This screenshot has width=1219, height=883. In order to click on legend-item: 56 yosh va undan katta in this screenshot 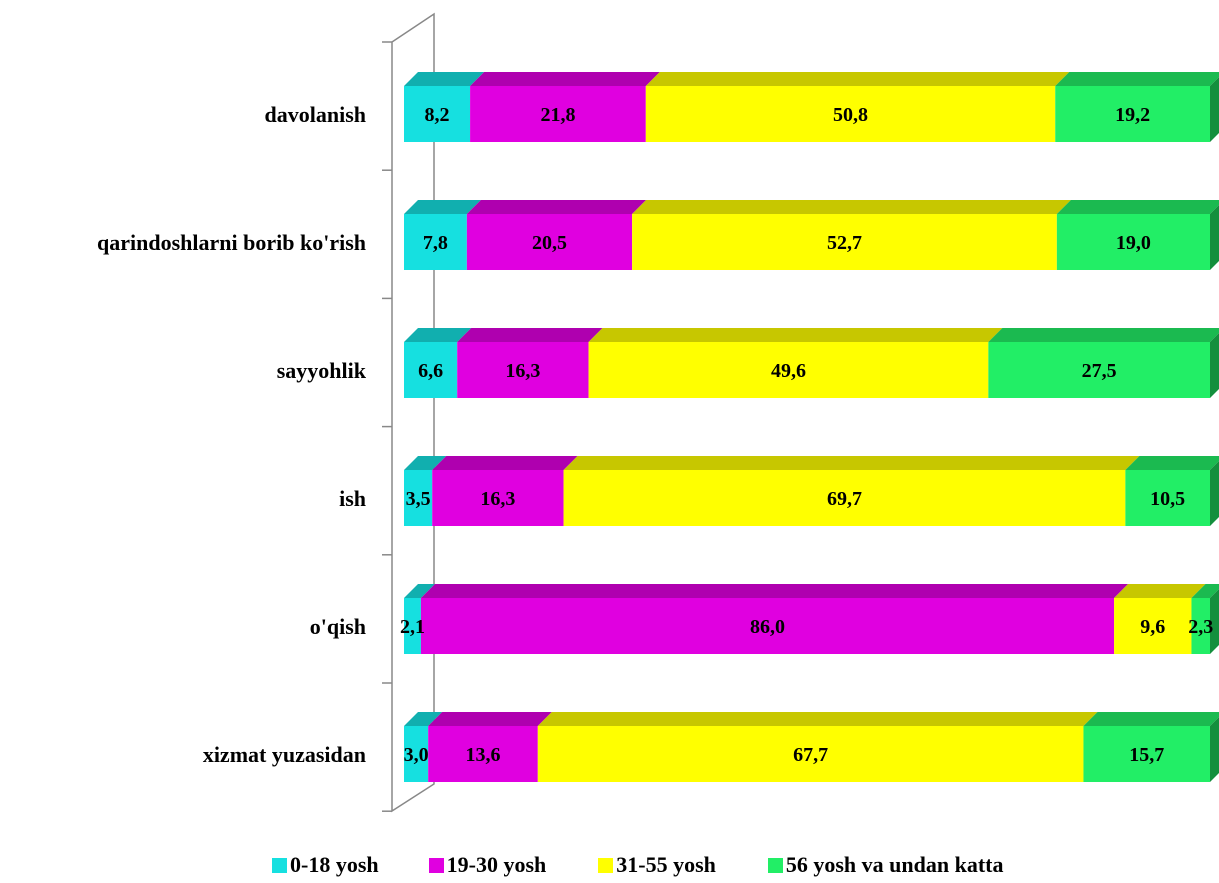, I will do `click(885, 865)`.